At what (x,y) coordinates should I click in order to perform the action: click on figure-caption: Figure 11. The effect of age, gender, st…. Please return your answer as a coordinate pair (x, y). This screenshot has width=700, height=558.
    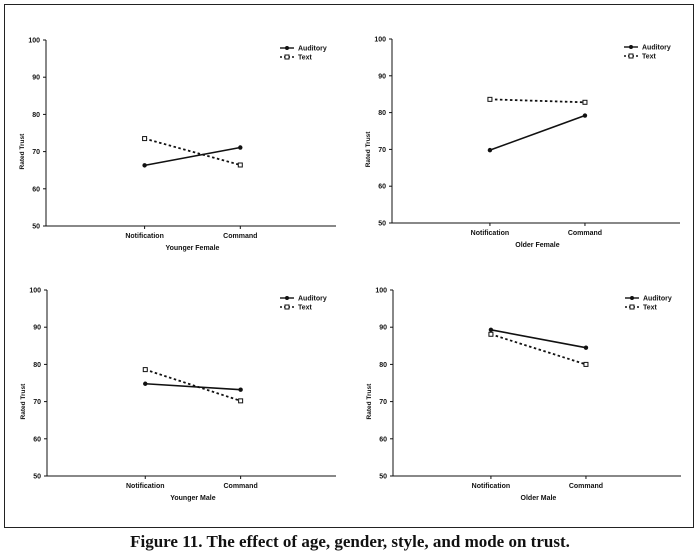
    Looking at the image, I should click on (350, 541).